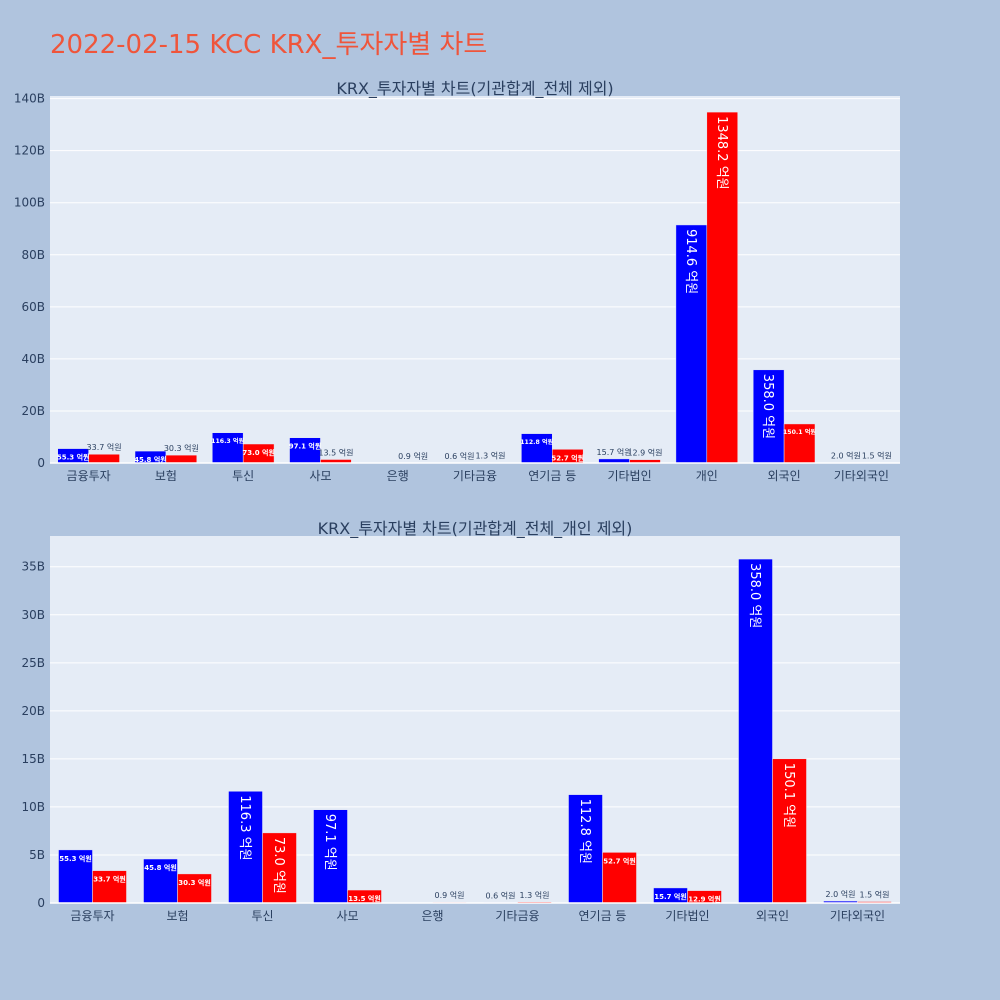  Describe the element at coordinates (33, 255) in the screenshot. I see `y-tick-label: 80B` at that location.